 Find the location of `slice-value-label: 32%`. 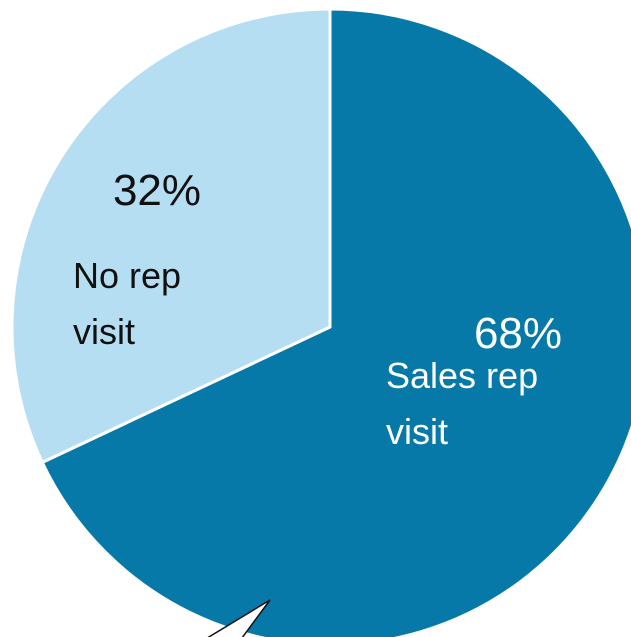

slice-value-label: 32% is located at coordinates (157, 190).